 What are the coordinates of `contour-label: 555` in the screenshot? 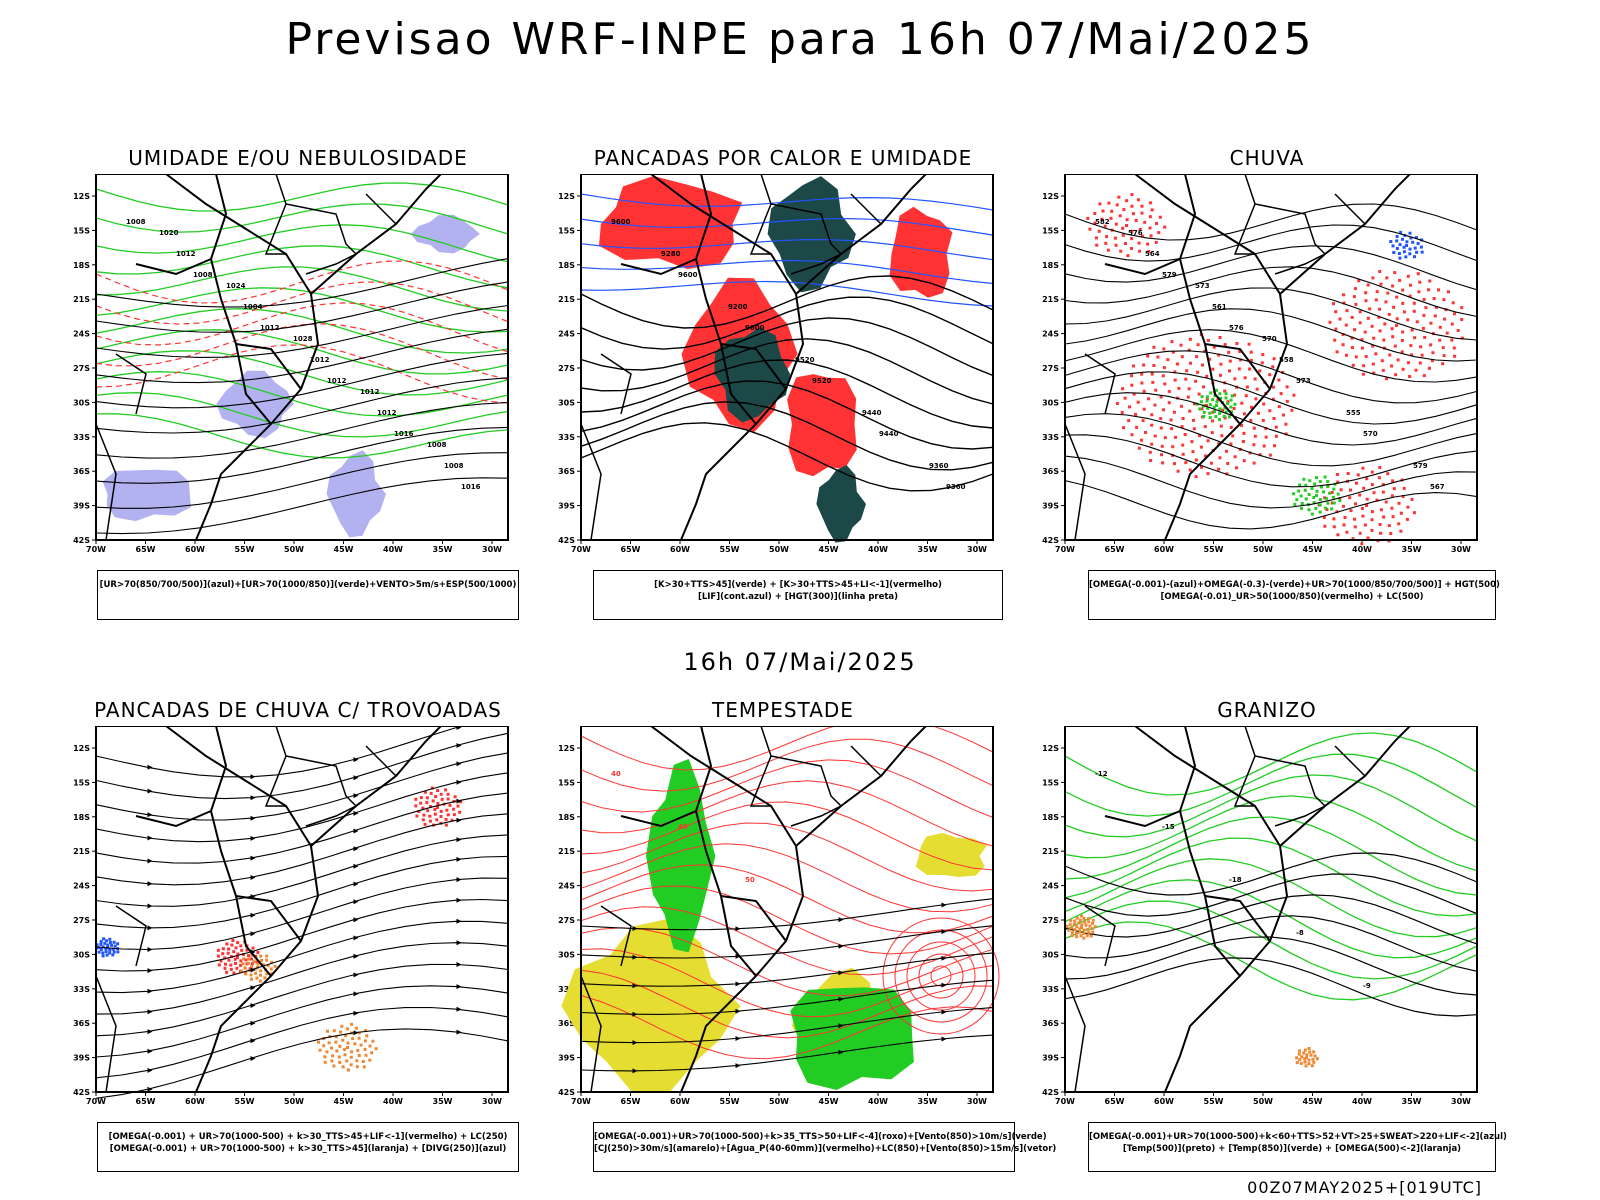 It's located at (1353, 413).